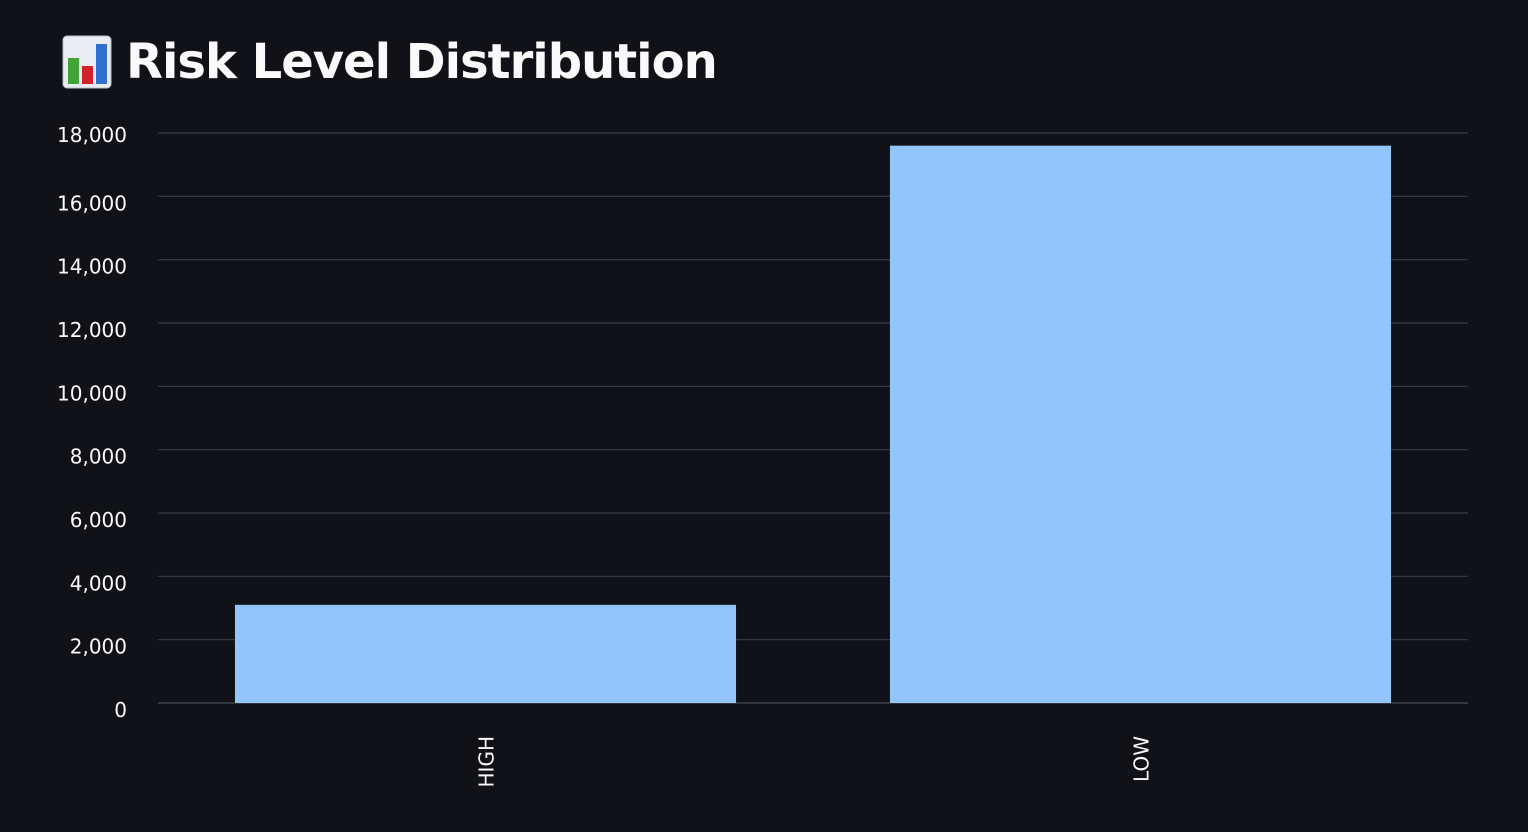 This screenshot has width=1528, height=832. Describe the element at coordinates (487, 761) in the screenshot. I see `x-tick-label: HIGH` at that location.